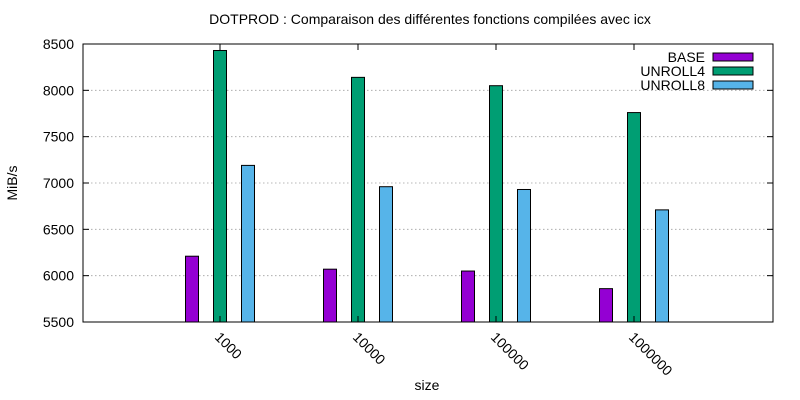 This screenshot has height=400, width=800. I want to click on x-axis-label: size, so click(427, 385).